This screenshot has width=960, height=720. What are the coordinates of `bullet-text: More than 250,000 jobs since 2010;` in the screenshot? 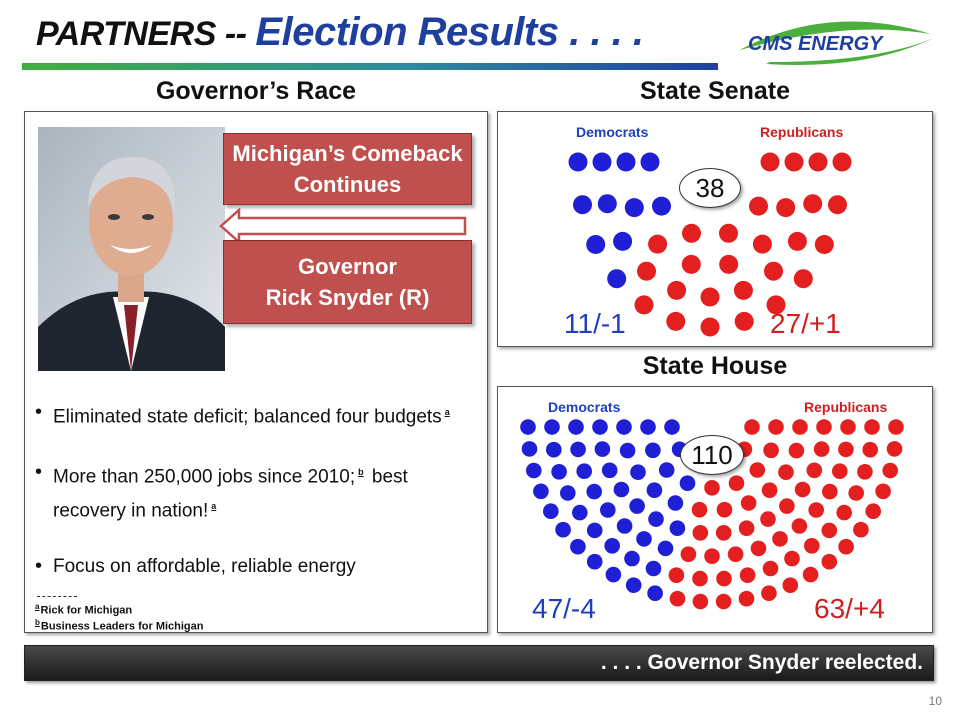 It's located at (204, 477).